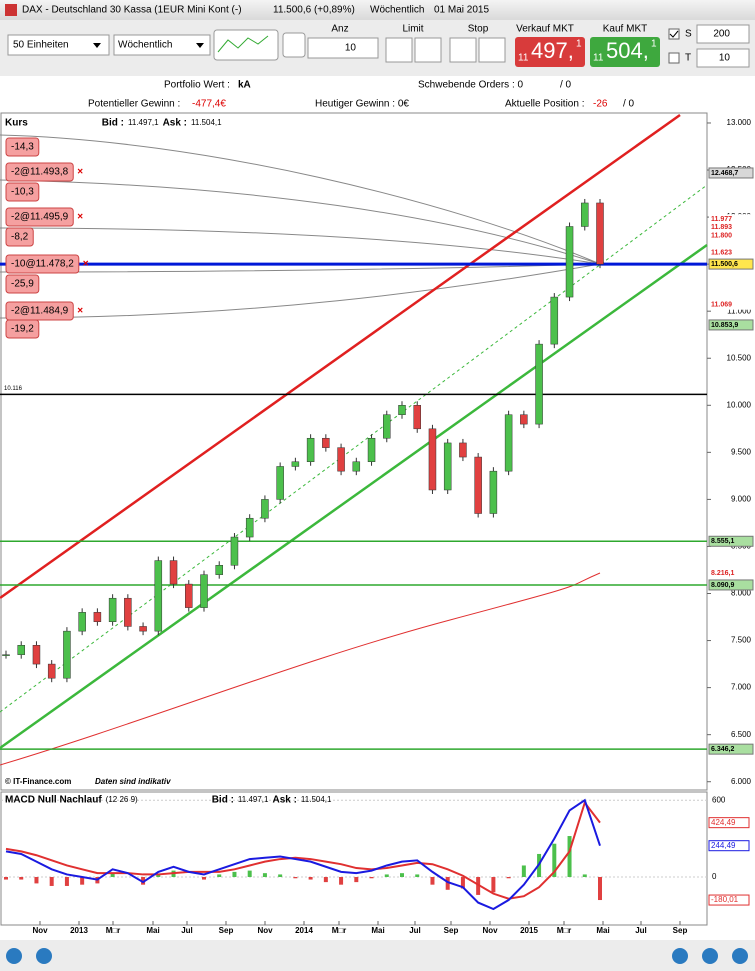  What do you see at coordinates (294, 45) in the screenshot?
I see `tool-button` at bounding box center [294, 45].